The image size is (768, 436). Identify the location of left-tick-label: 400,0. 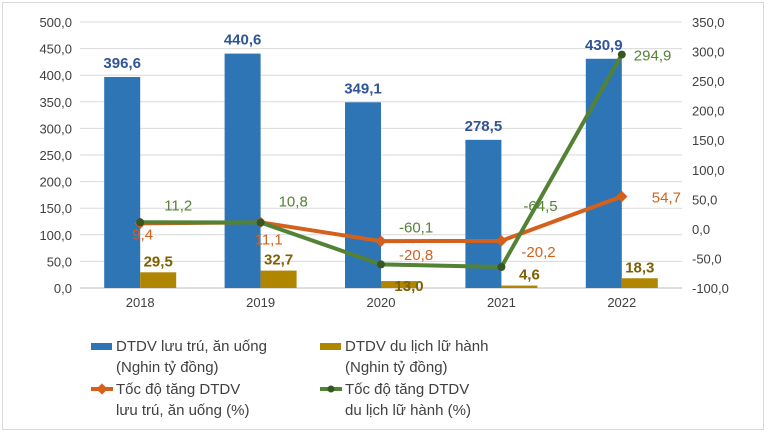
(55, 75).